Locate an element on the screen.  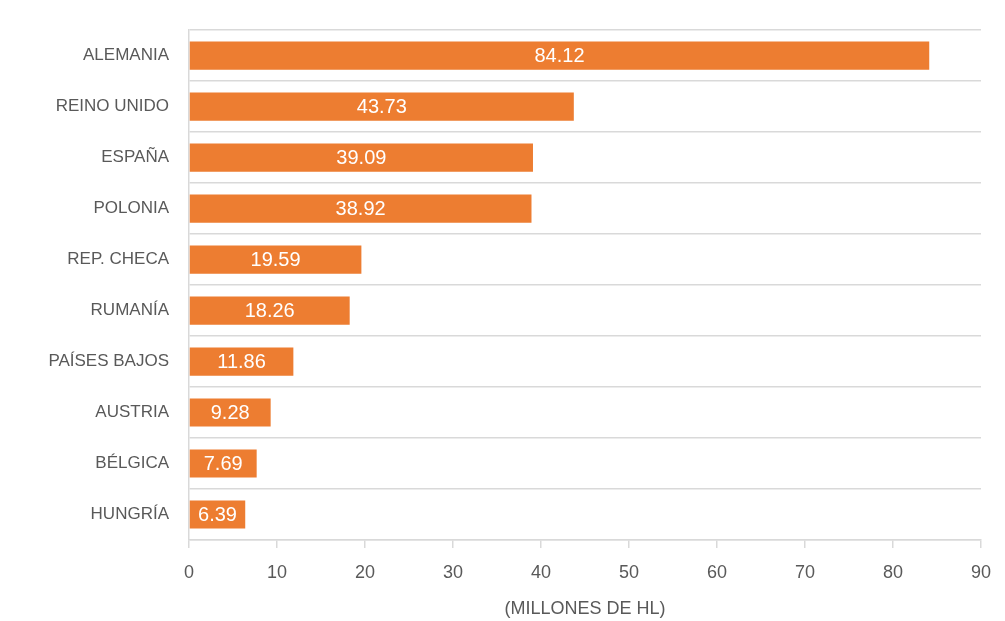
data-label: 38.92 is located at coordinates (360, 208).